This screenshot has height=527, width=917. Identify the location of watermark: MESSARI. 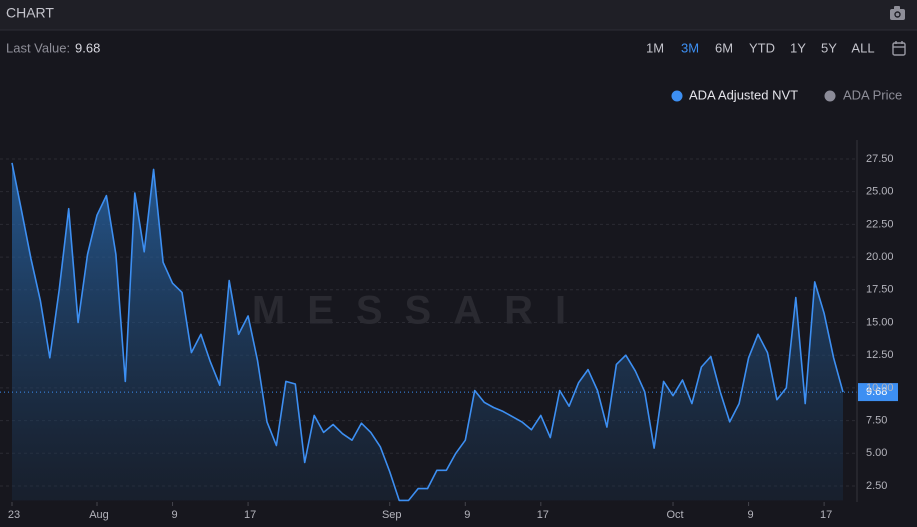
(420, 311).